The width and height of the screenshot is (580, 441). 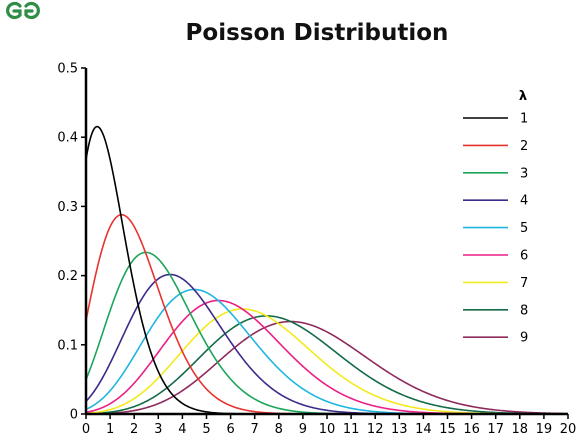 What do you see at coordinates (423, 429) in the screenshot?
I see `x-tick-label: 14` at bounding box center [423, 429].